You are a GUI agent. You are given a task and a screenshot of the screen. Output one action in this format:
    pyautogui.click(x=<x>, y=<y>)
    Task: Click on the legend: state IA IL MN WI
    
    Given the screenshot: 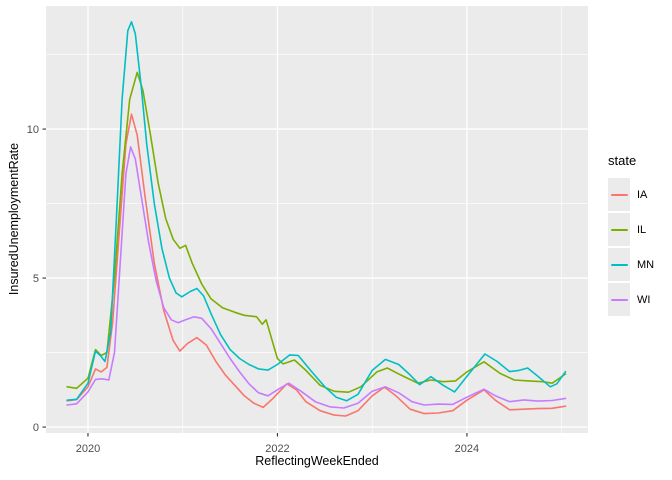 What is the action you would take?
    pyautogui.click(x=631, y=235)
    